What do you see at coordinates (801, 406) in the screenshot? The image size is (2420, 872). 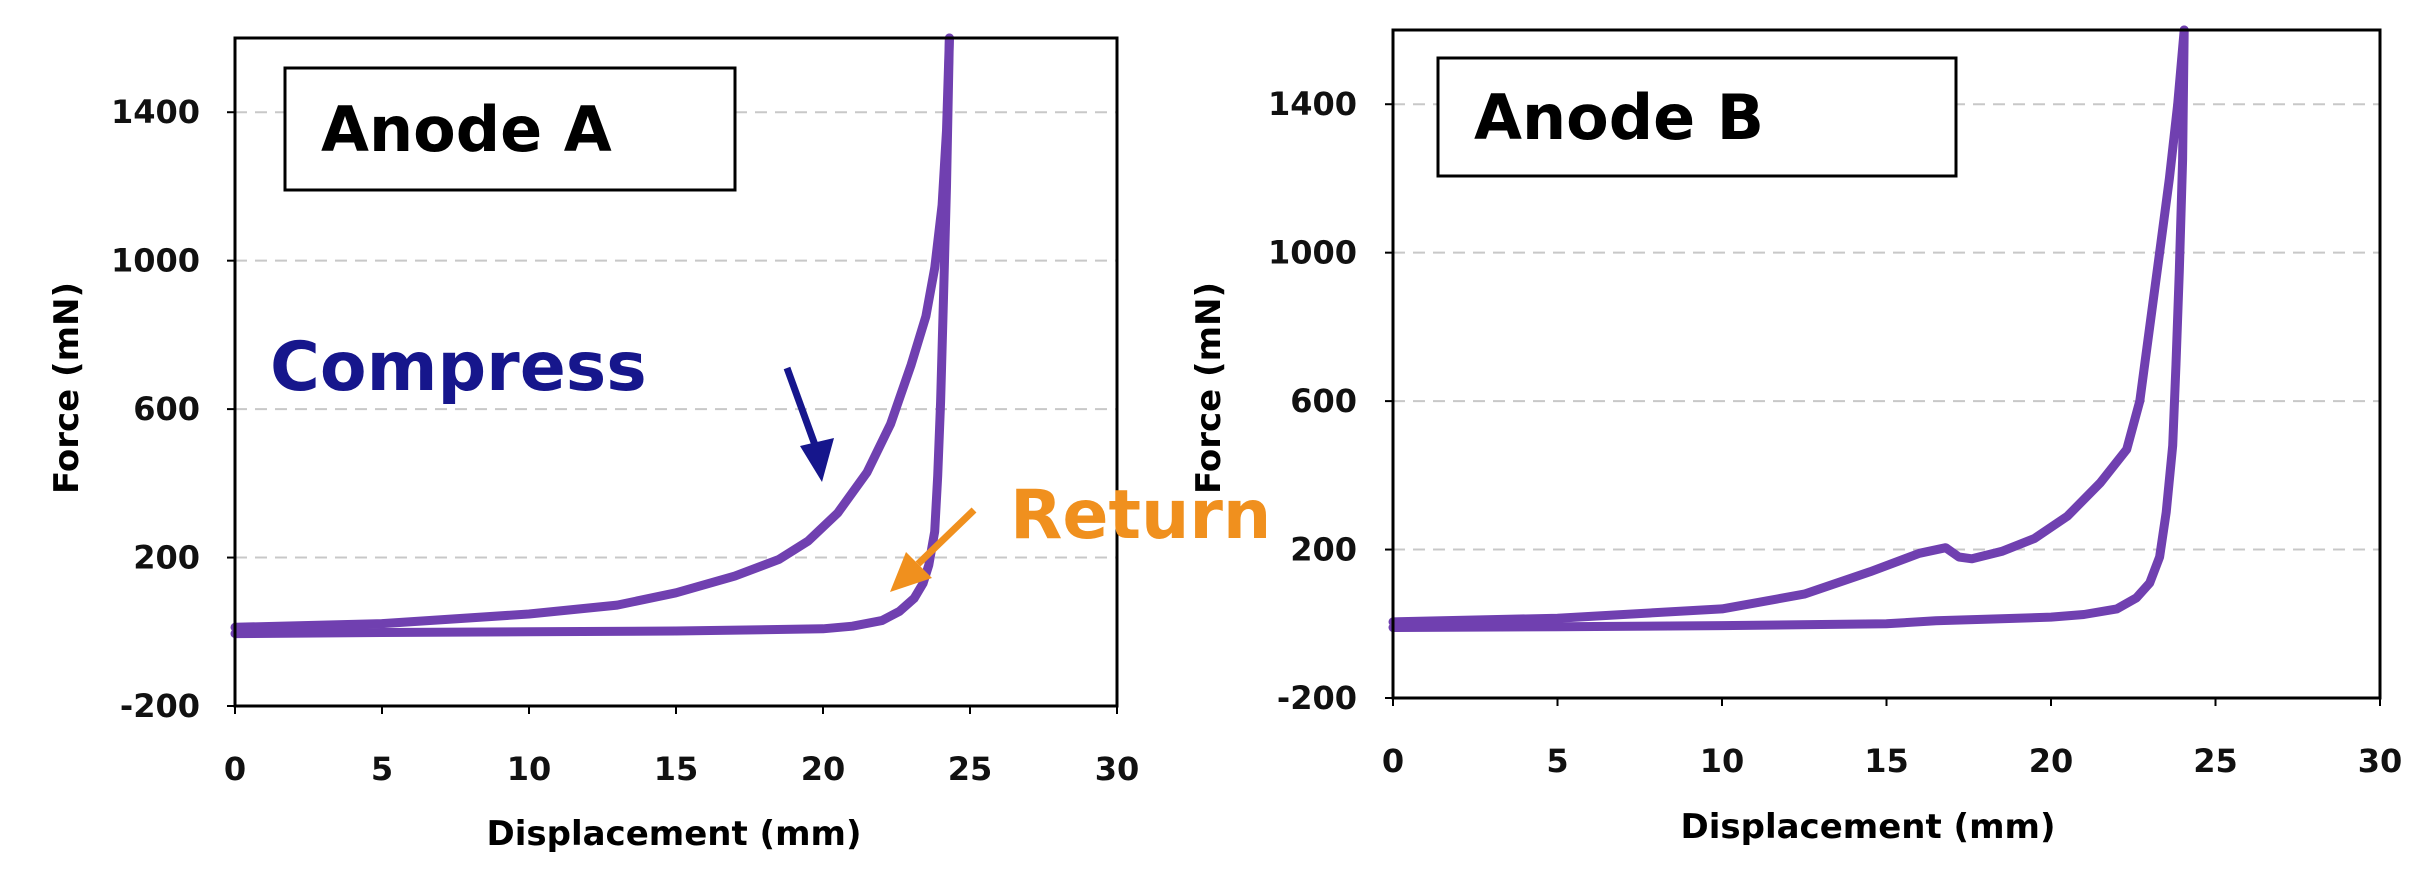 I see `compress-arrow-shaft` at bounding box center [801, 406].